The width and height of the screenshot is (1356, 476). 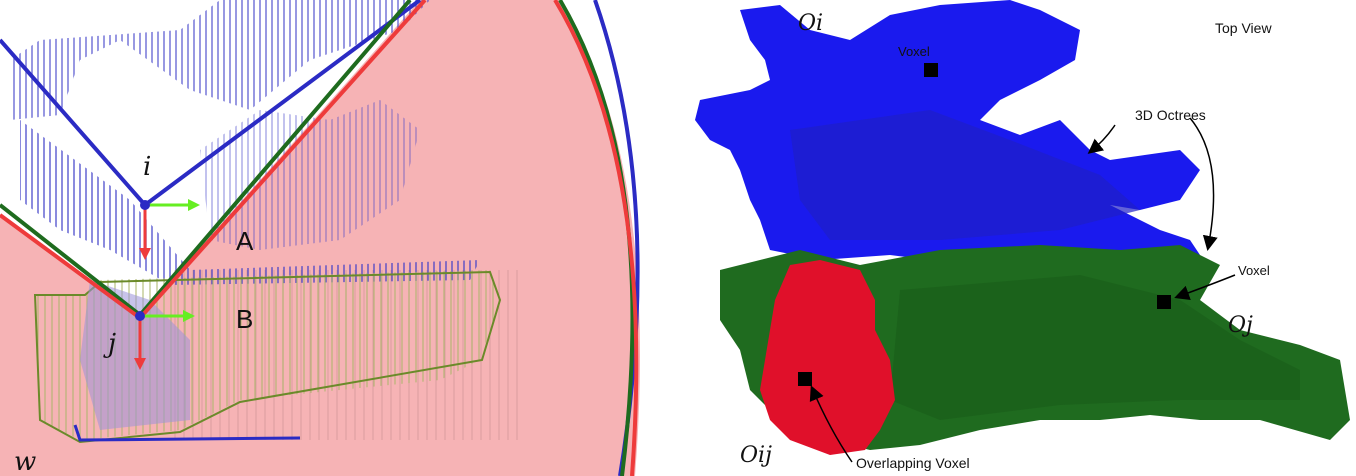 What do you see at coordinates (194, 205) in the screenshot?
I see `pose-i-x-arrowhead` at bounding box center [194, 205].